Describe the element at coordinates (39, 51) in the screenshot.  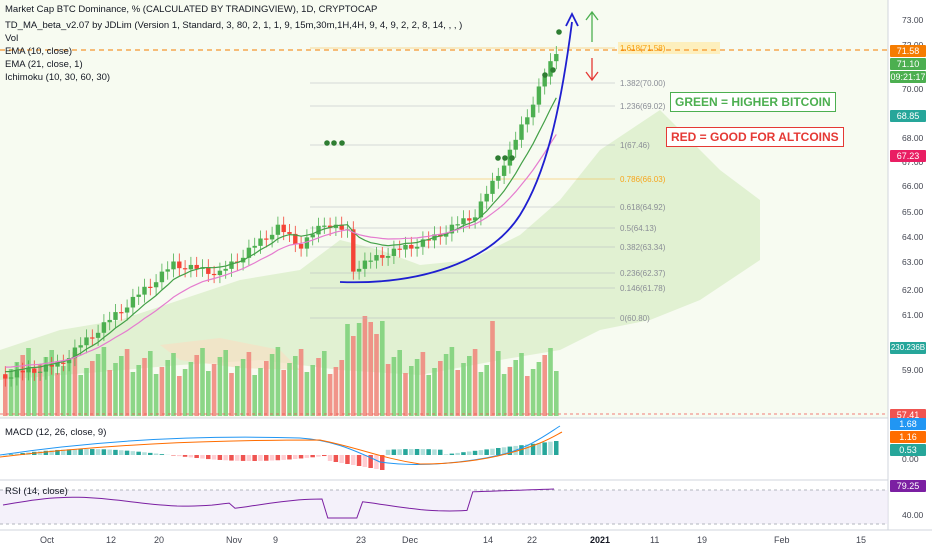
I see `indicator-ema-10: EMA (10, close)` at that location.